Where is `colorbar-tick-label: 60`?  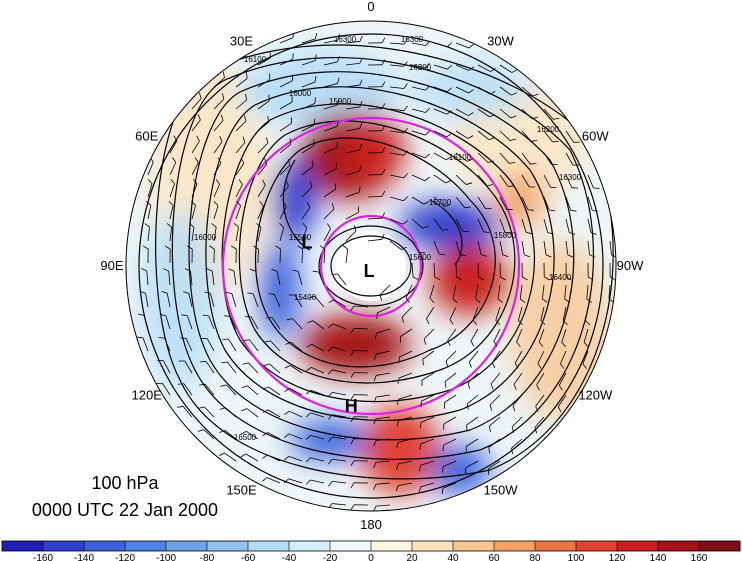
colorbar-tick-label: 60 is located at coordinates (494, 557).